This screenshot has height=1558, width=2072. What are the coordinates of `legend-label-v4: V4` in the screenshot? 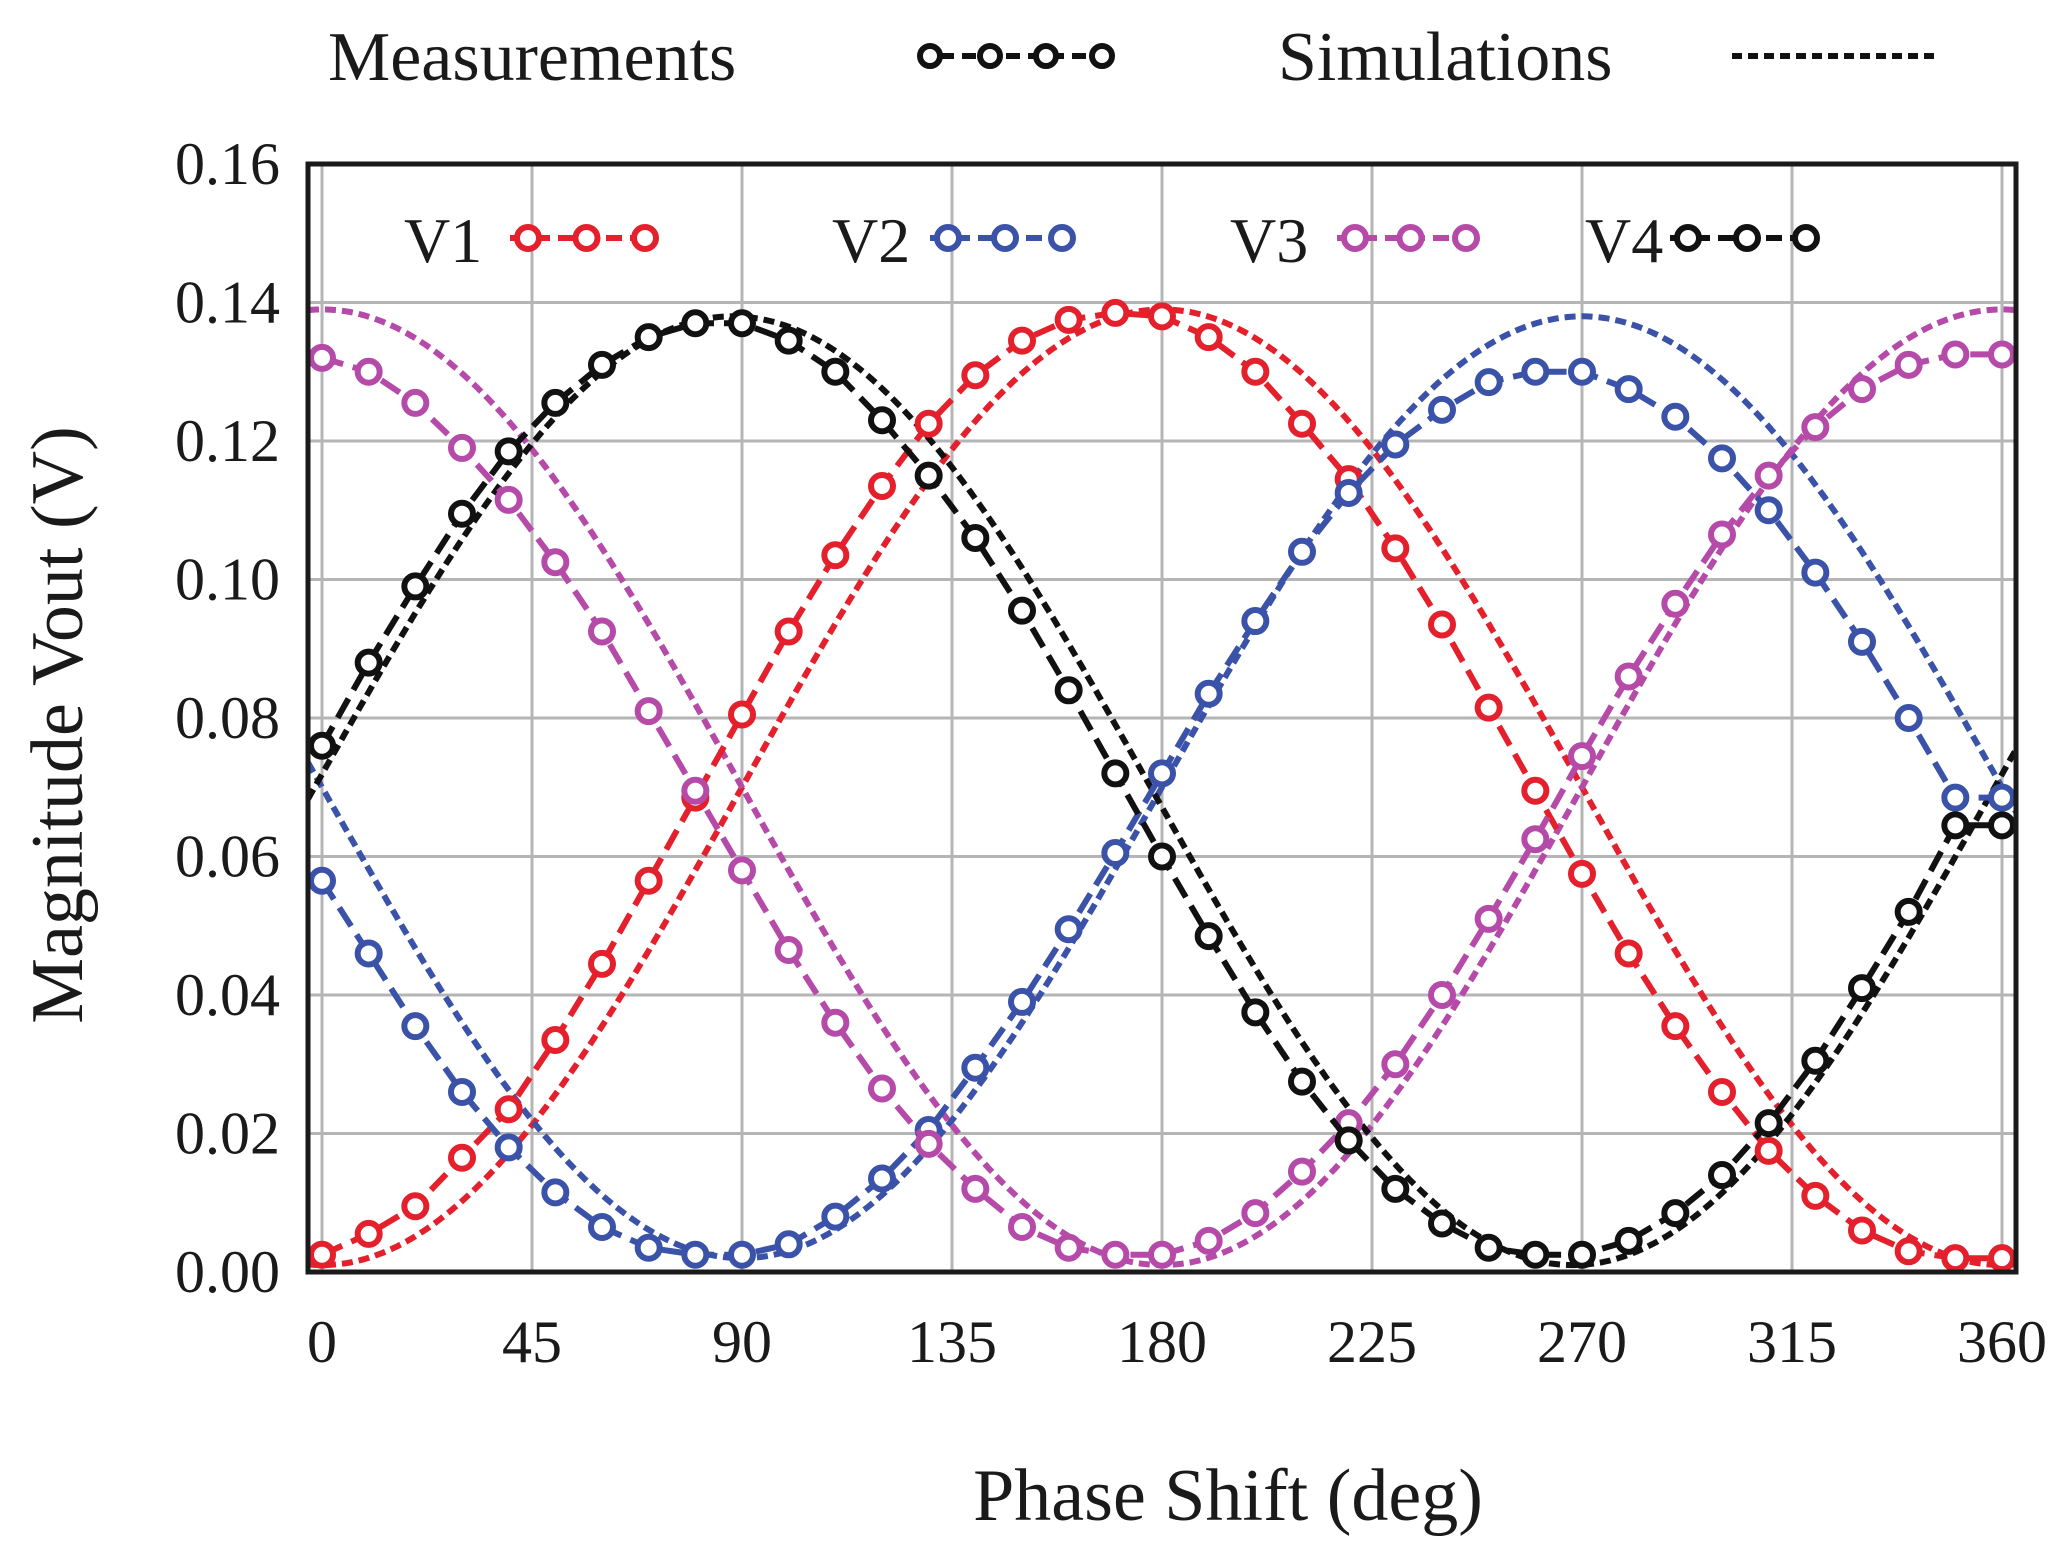 It's located at (1624, 240).